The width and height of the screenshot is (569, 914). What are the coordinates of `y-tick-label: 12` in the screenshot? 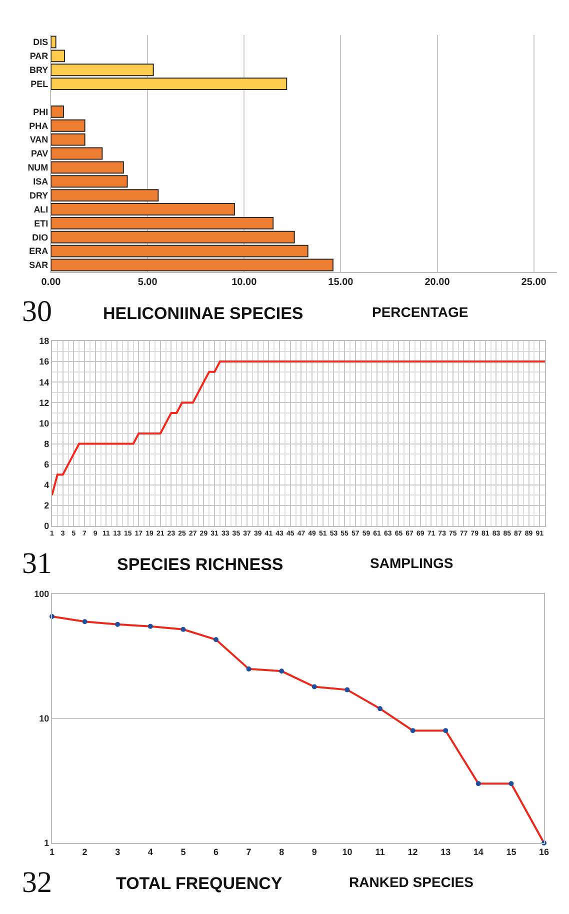 It's located at (44, 403).